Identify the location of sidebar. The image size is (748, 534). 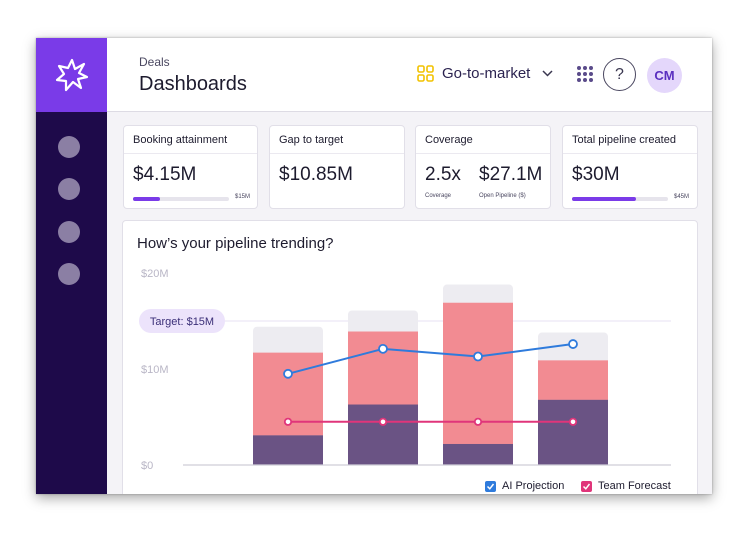
(71, 266).